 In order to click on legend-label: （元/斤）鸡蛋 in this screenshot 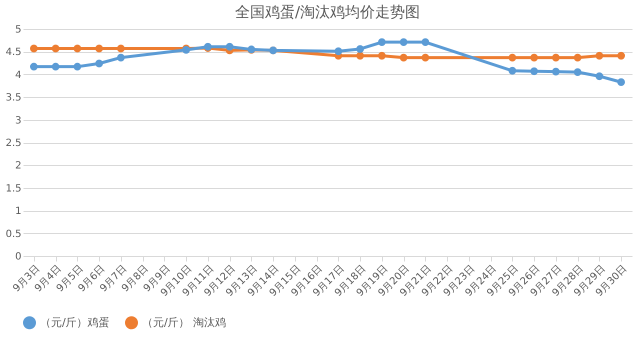, I will do `click(75, 322)`.